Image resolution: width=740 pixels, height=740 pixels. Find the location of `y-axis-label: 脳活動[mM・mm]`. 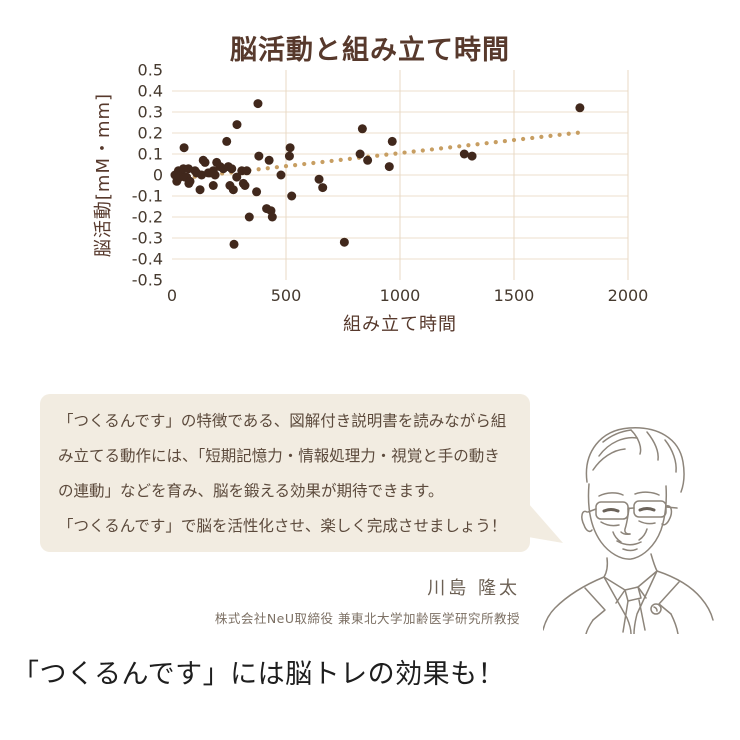

y-axis-label: 脳活動[mM・mm] is located at coordinates (103, 175).